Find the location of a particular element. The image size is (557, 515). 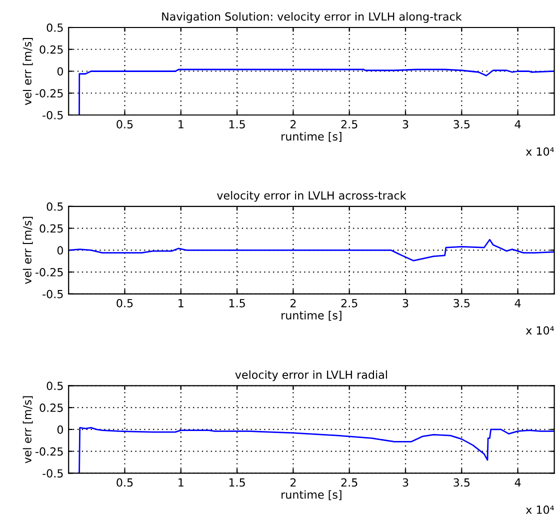

chart-title: velocity error in LVLH radial is located at coordinates (311, 376).